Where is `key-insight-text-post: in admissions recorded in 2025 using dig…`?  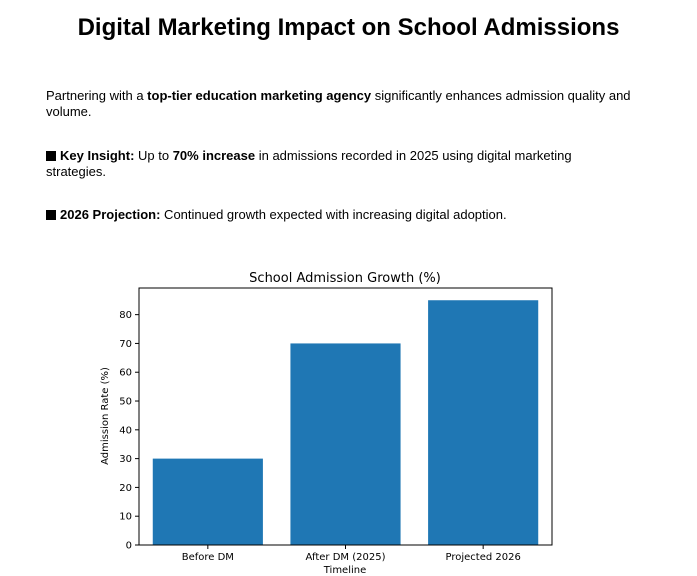
key-insight-text-post: in admissions recorded in 2025 using dig… is located at coordinates (309, 163).